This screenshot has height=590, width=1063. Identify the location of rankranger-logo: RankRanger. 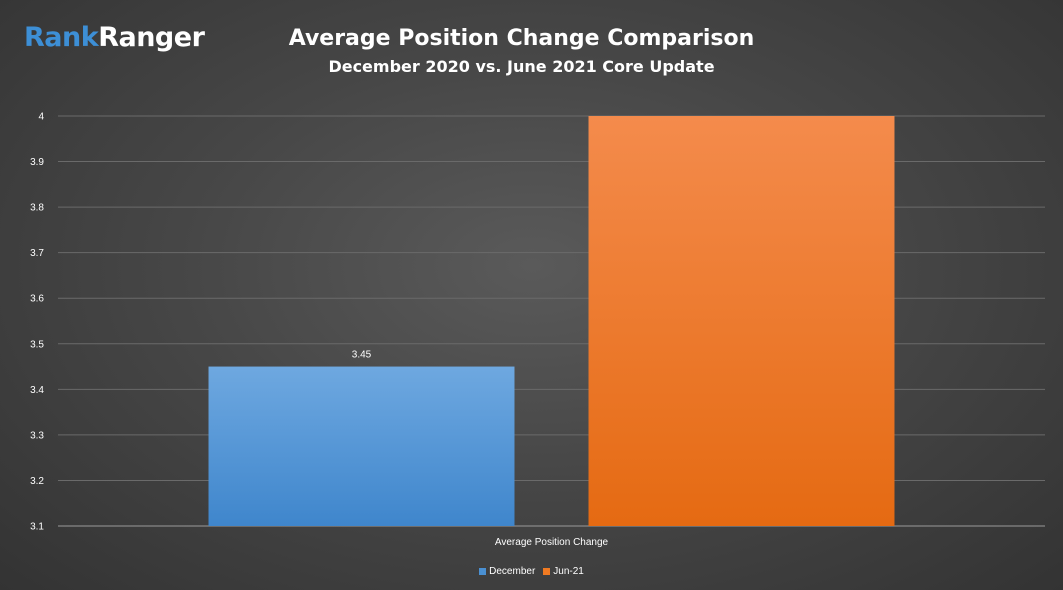
(114, 37).